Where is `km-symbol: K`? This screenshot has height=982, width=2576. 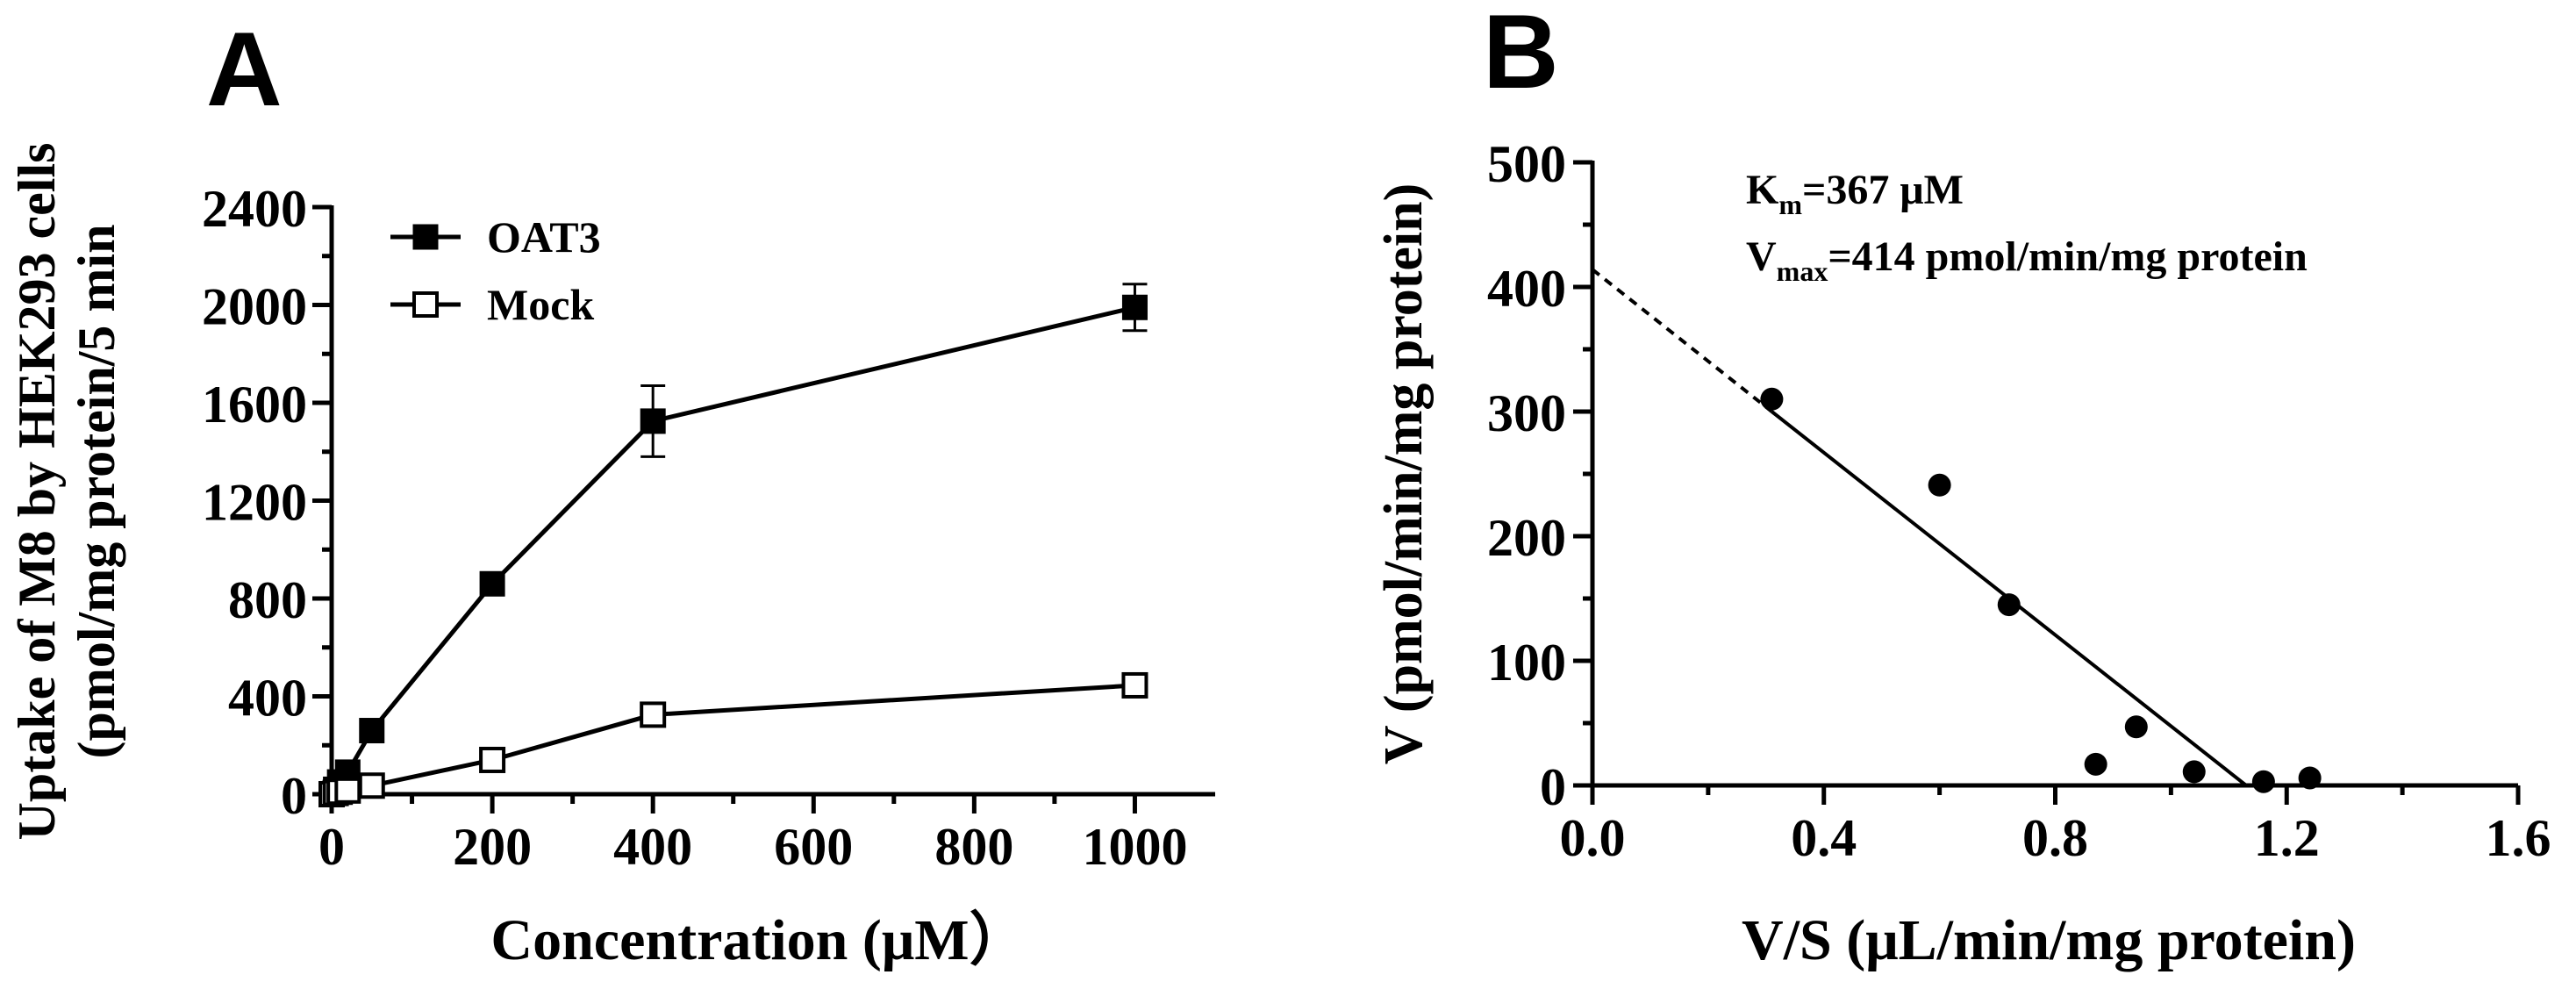
km-symbol: K is located at coordinates (1762, 190).